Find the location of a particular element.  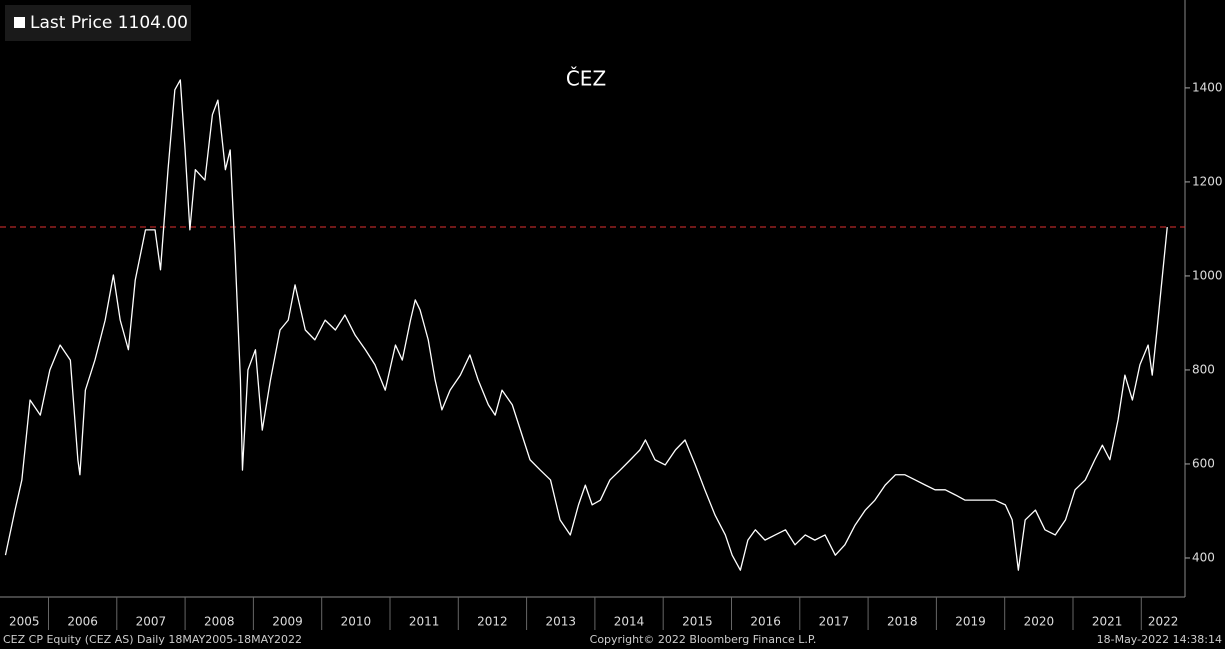

y-tick-label: 800 is located at coordinates (1203, 369).